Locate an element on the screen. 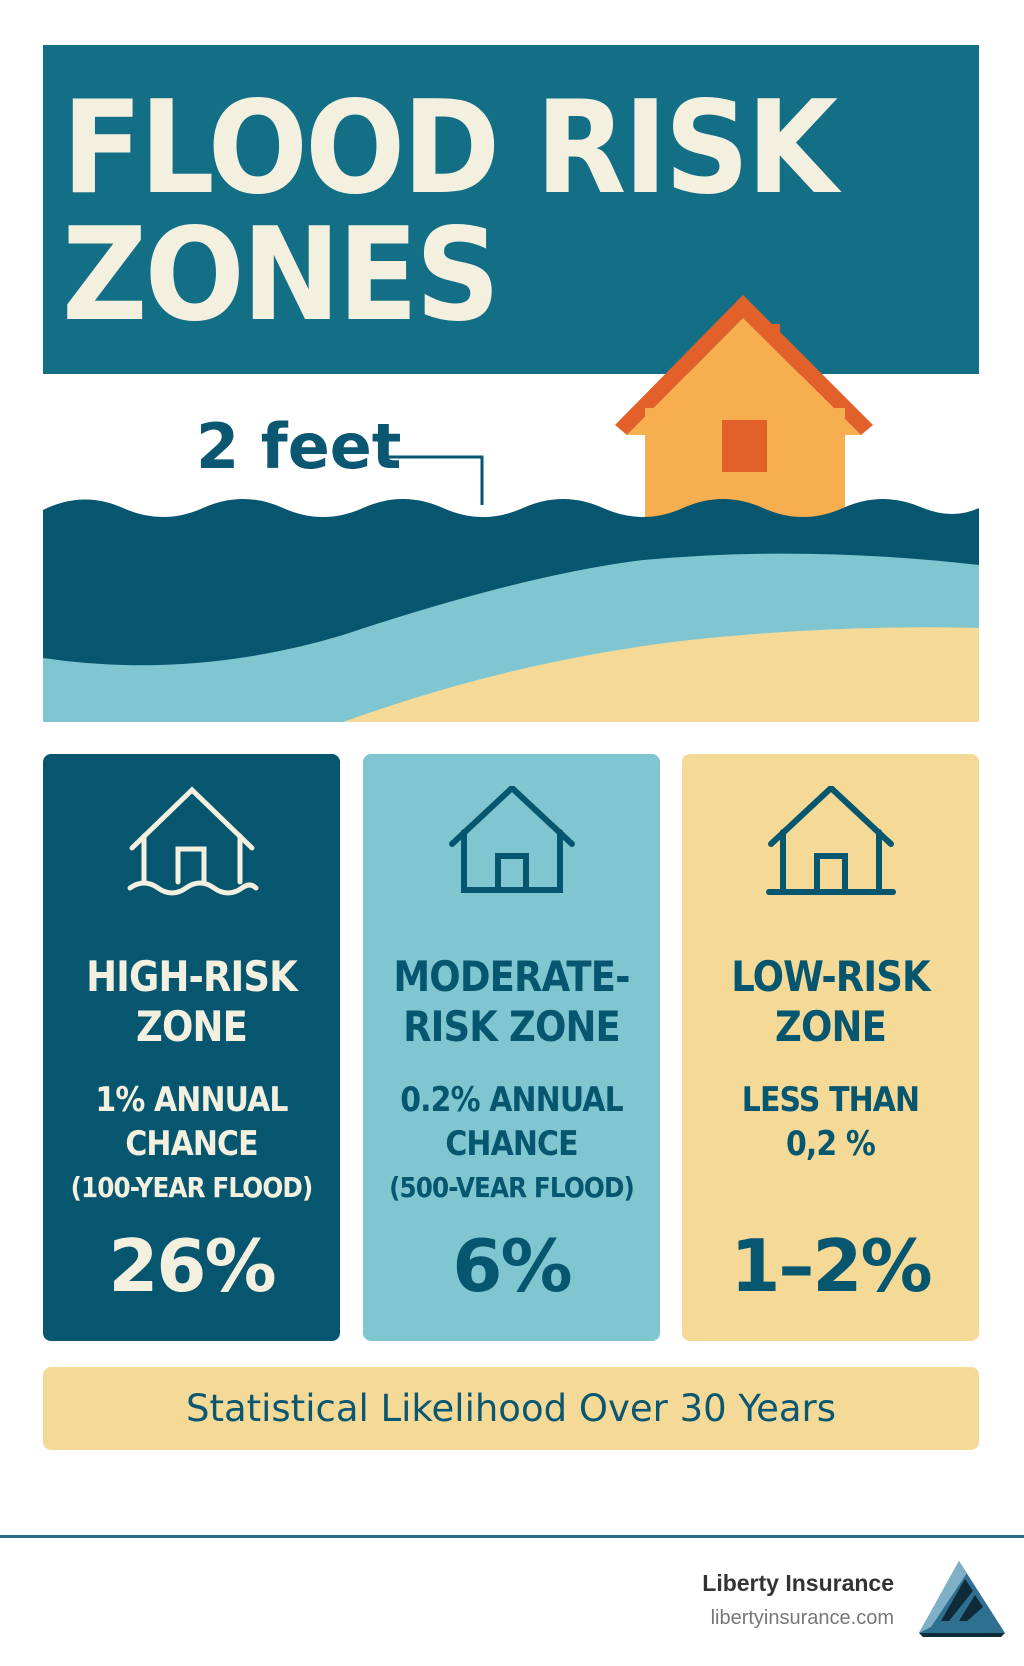  annual-chance: 0,2 % is located at coordinates (830, 1144).